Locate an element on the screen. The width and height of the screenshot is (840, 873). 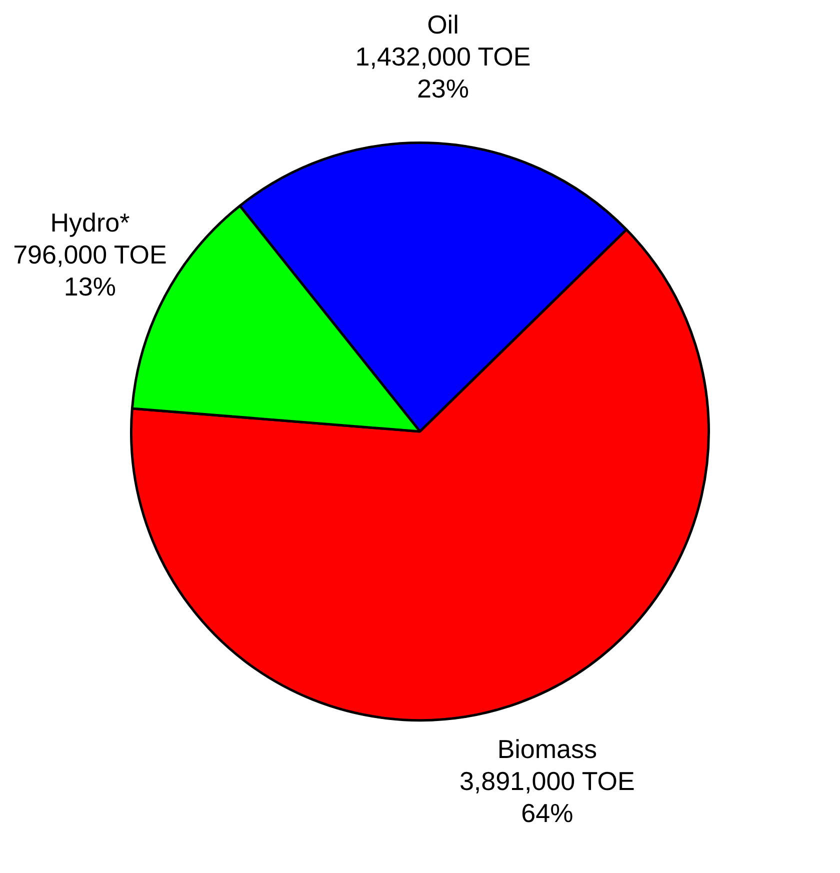
data-label: 796,000 TOE 13% is located at coordinates (90, 270).